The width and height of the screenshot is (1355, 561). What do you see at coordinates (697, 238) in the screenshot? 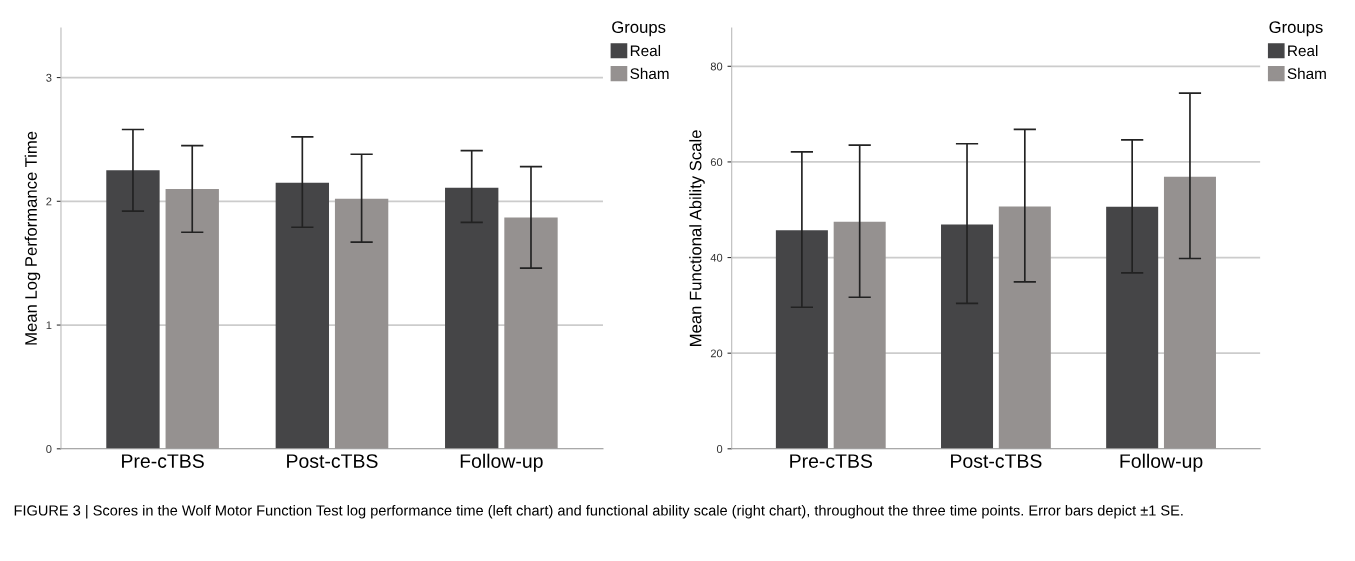
I see `y-axis-title: Mean Functional Ability Scale` at bounding box center [697, 238].